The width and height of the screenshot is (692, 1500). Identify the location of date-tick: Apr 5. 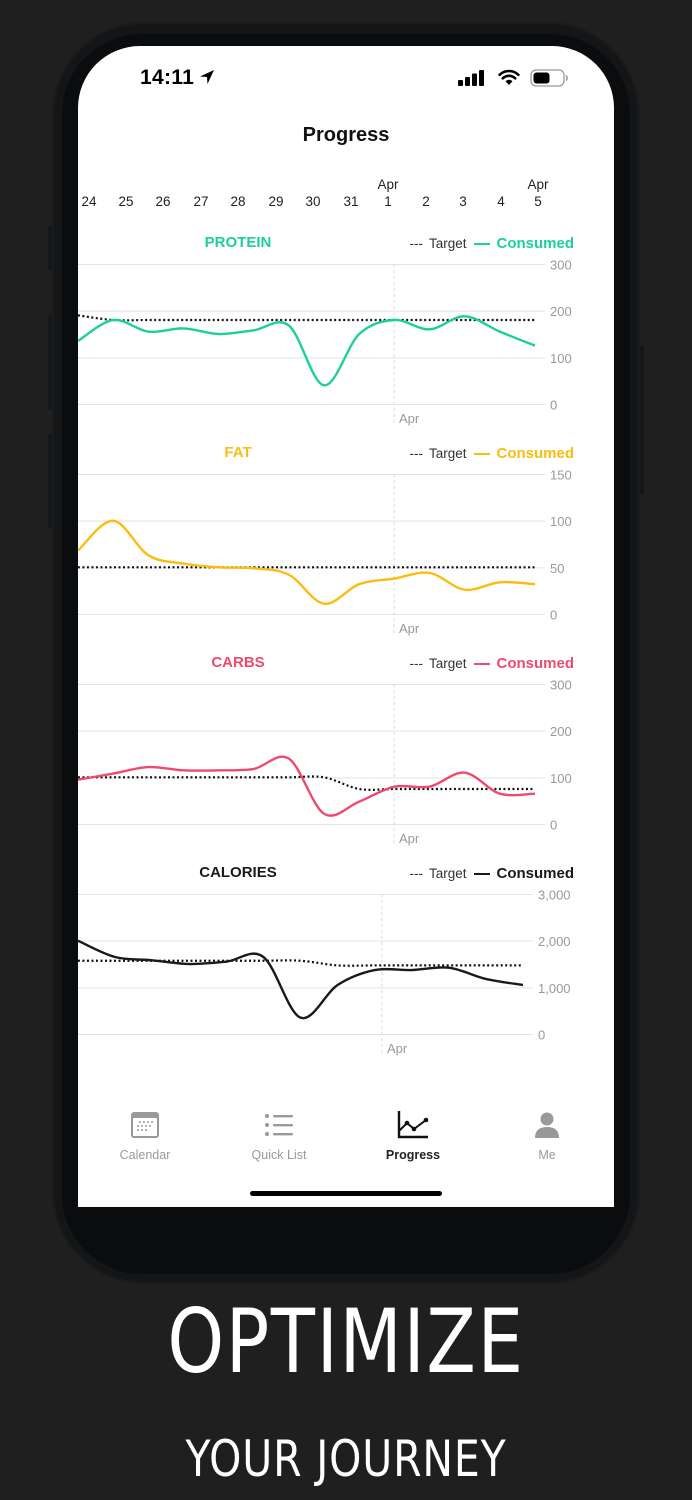
(538, 193).